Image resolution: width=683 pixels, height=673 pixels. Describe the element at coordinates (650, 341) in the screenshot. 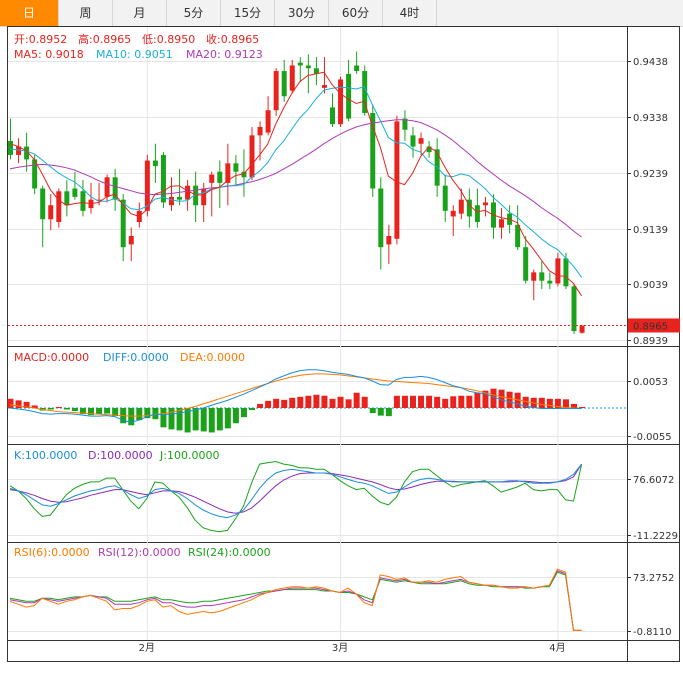

I see `price-y-tick: 0.8939` at that location.